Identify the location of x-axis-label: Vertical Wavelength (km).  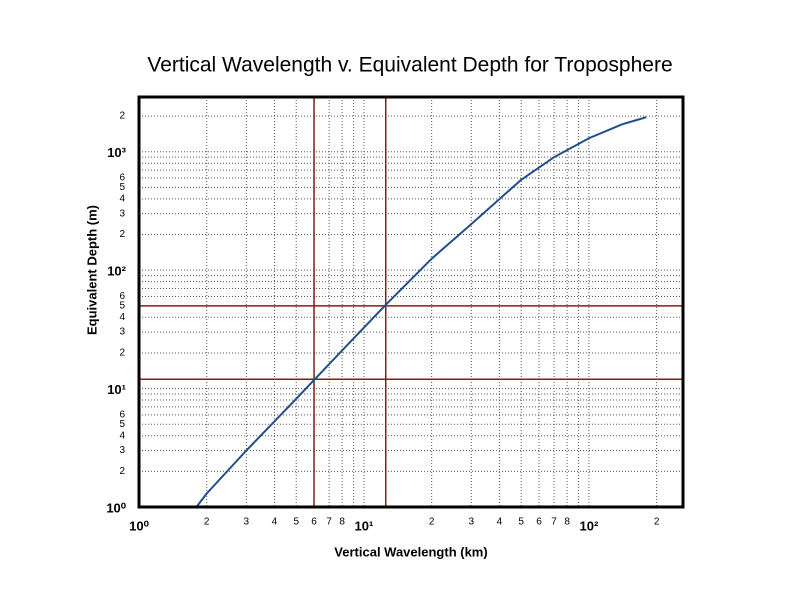
(410, 551).